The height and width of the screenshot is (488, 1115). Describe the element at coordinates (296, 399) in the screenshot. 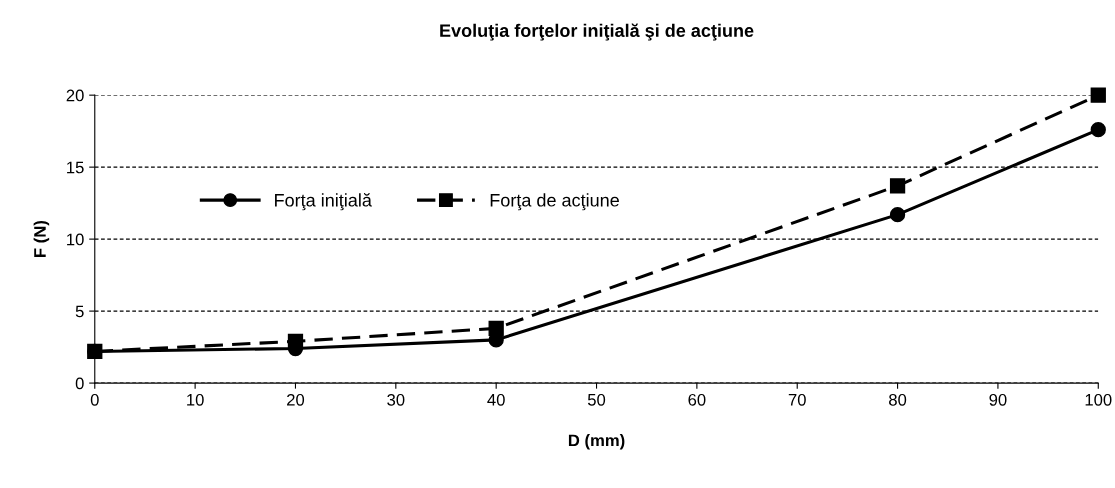

I see `x-tick-label: 20` at that location.